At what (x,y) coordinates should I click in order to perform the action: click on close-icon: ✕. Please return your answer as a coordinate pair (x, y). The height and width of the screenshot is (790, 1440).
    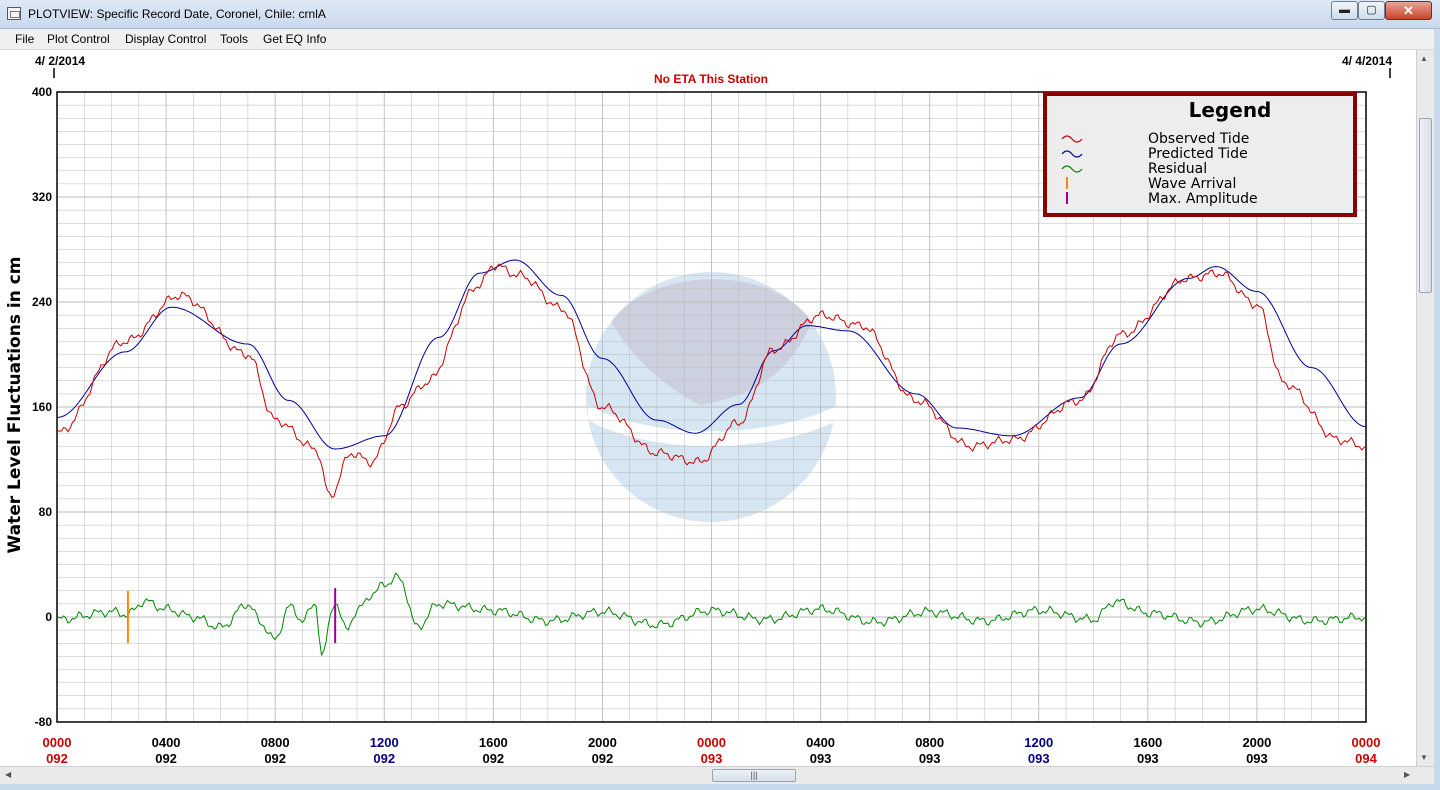
    Looking at the image, I should click on (1408, 10).